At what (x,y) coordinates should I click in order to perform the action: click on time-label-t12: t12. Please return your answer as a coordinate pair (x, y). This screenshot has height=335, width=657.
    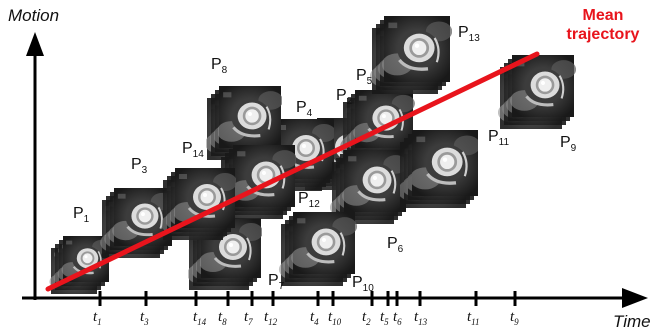
    Looking at the image, I should click on (270, 318).